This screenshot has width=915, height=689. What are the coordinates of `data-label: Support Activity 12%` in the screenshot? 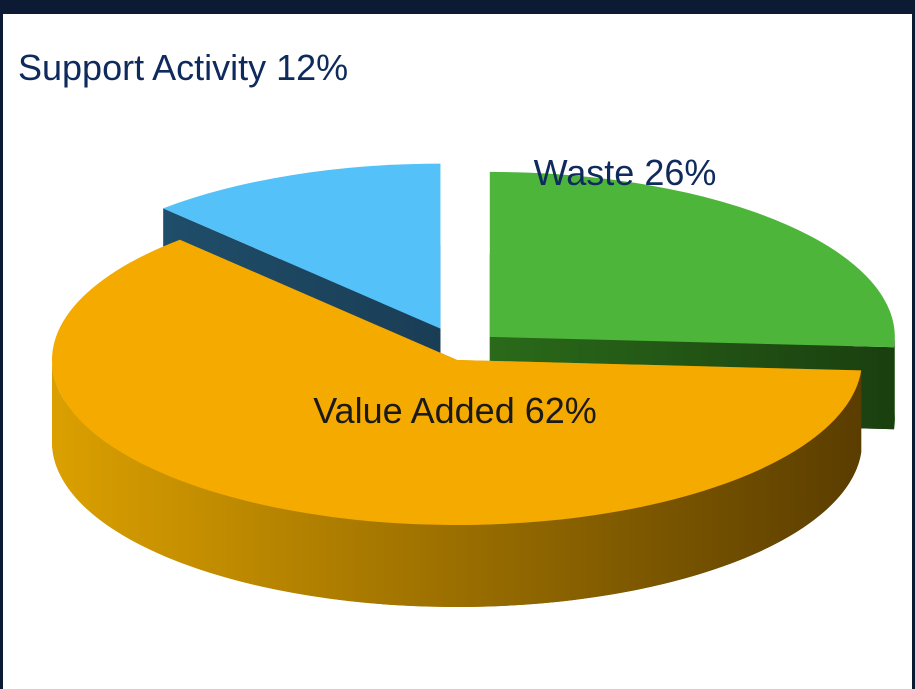 It's located at (183, 67).